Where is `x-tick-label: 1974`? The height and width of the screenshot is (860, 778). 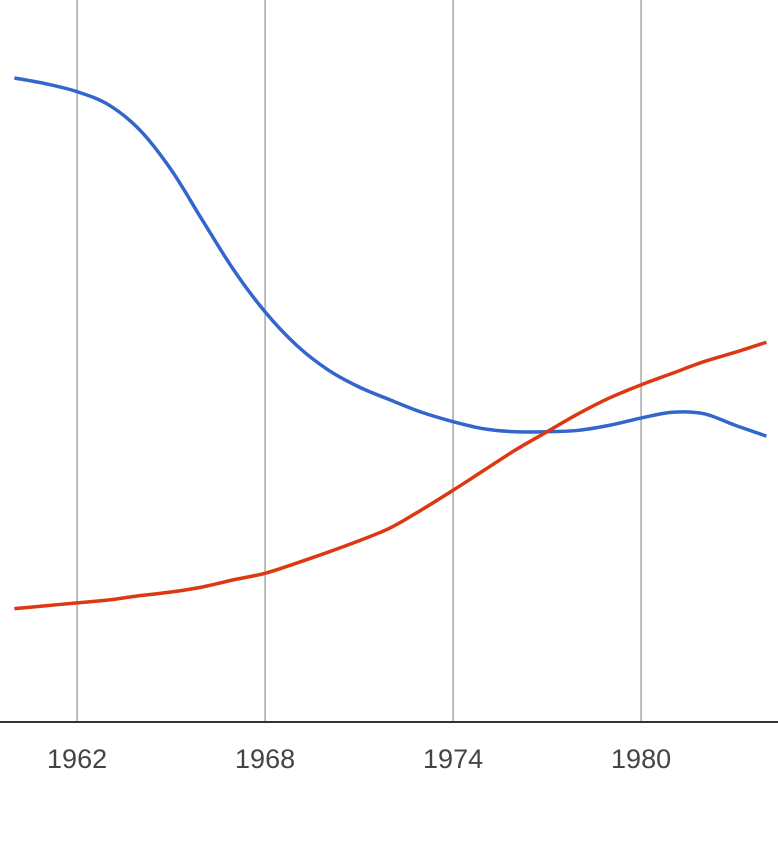 x-tick-label: 1974 is located at coordinates (453, 759).